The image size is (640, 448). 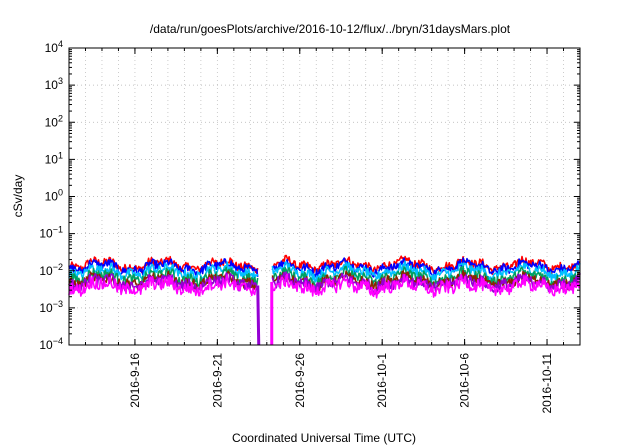 I want to click on y-axis-label: cSv/day, so click(x=18, y=196).